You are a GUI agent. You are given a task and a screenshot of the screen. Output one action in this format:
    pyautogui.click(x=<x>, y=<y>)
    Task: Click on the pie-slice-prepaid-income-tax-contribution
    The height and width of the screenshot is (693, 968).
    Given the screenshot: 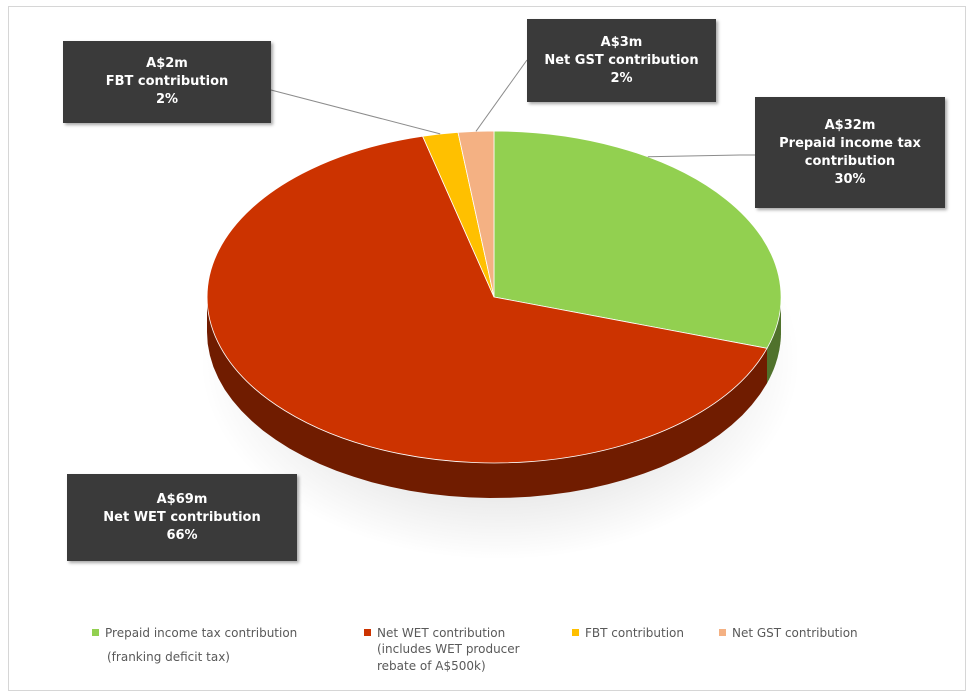 What is the action you would take?
    pyautogui.click(x=637, y=239)
    